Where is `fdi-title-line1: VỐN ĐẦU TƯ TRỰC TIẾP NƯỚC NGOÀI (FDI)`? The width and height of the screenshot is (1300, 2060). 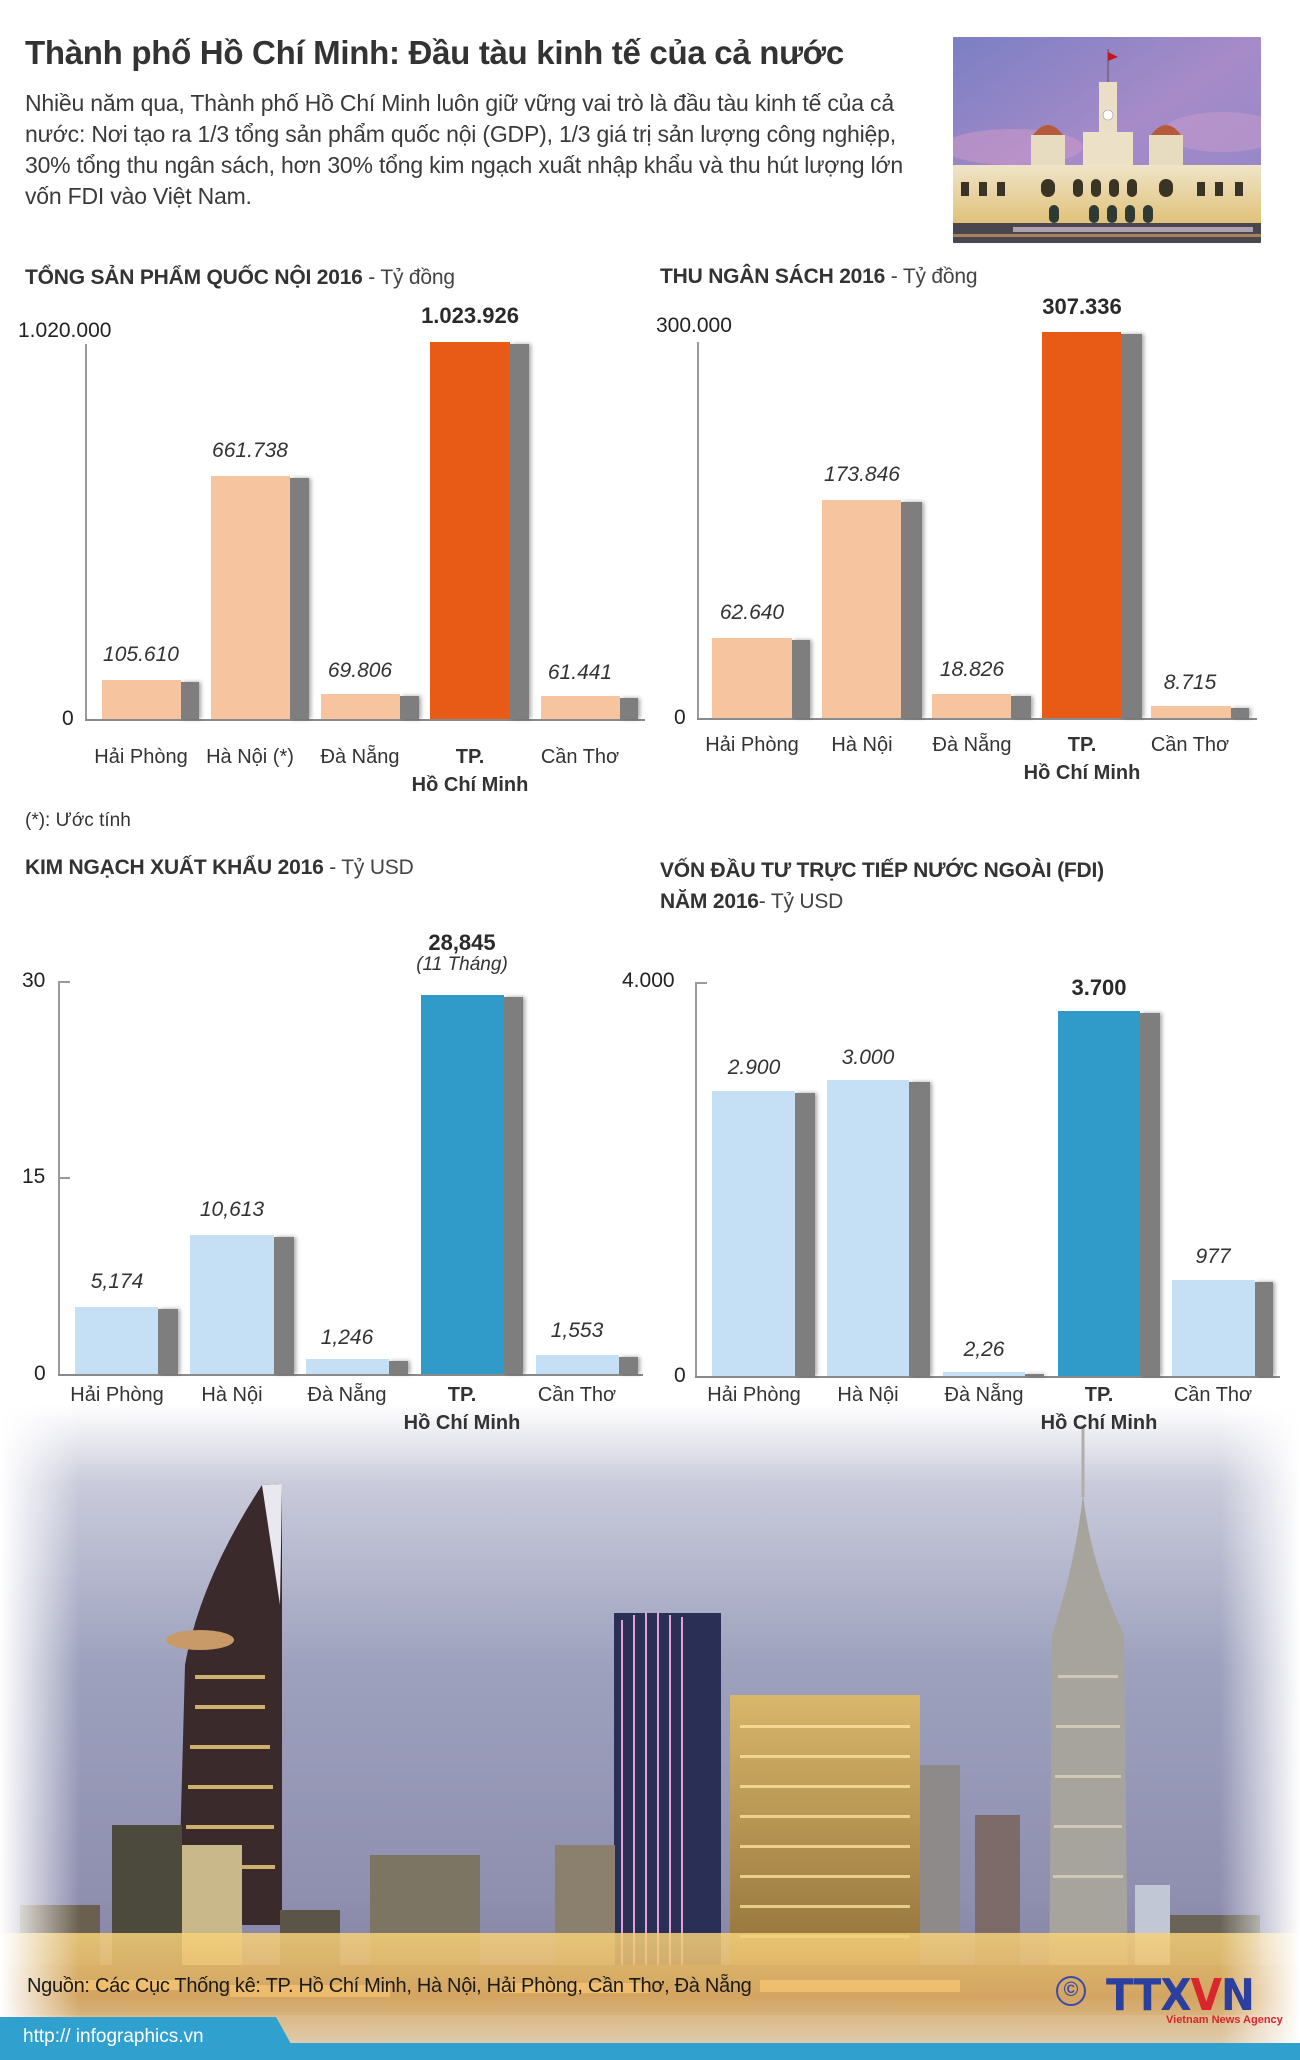
fdi-title-line1: VỐN ĐẦU TƯ TRỰC TIẾP NƯỚC NGOÀI (FDI) is located at coordinates (882, 870).